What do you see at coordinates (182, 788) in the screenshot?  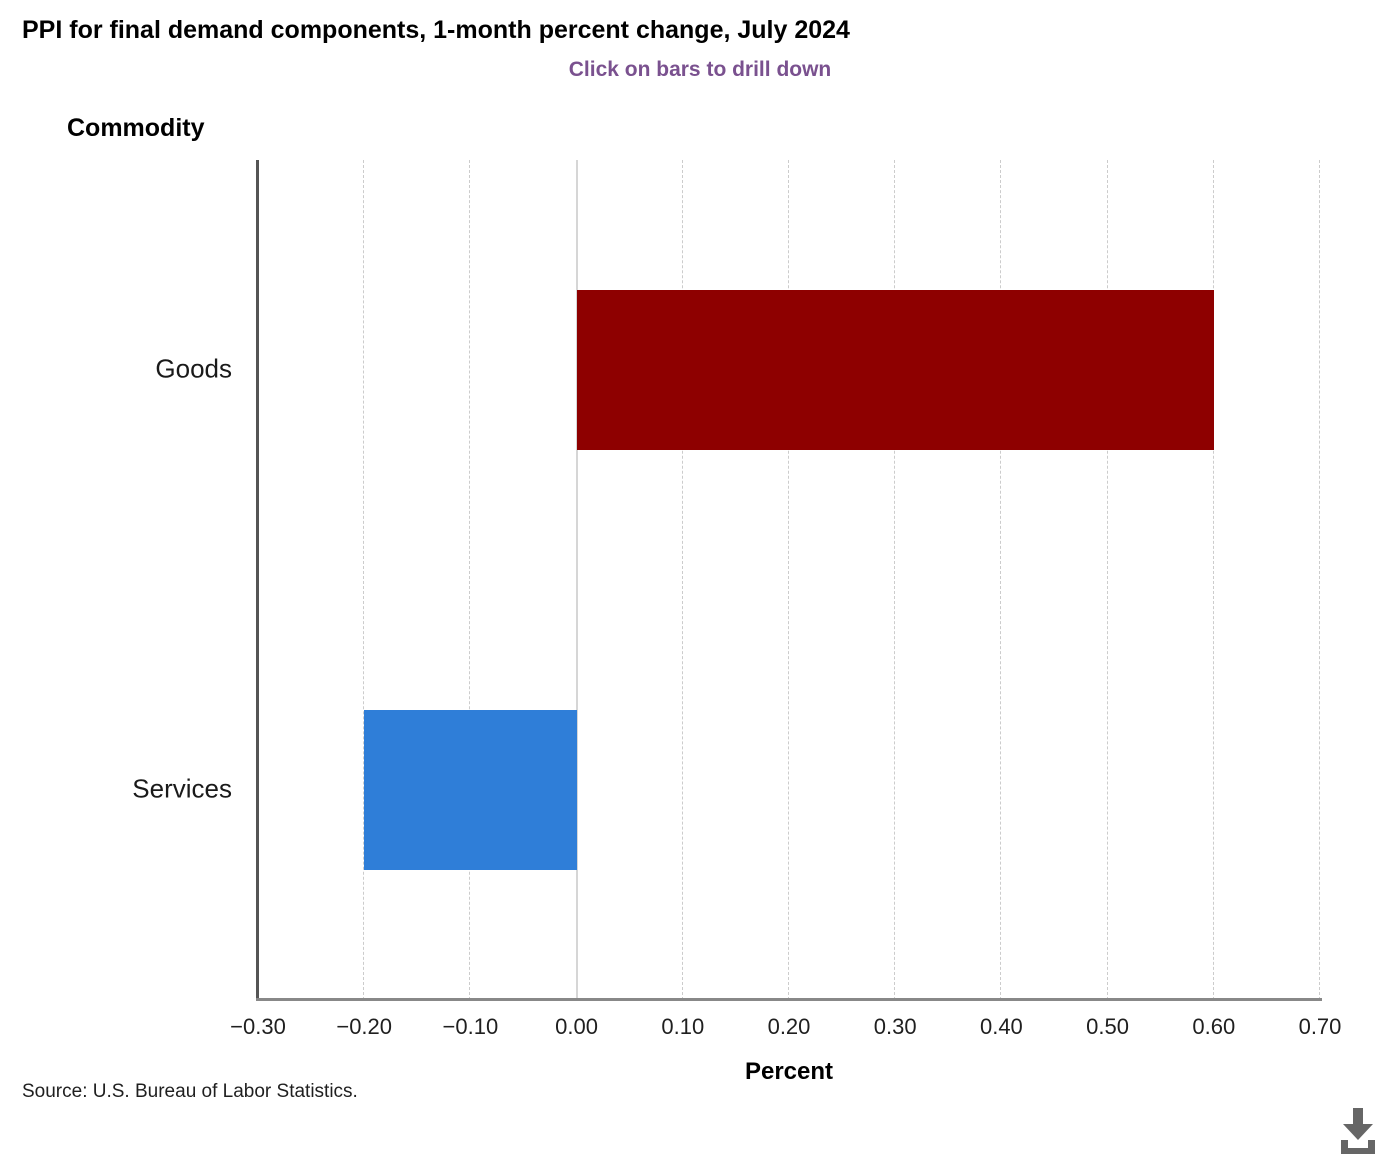 I see `category-label-services: Services` at bounding box center [182, 788].